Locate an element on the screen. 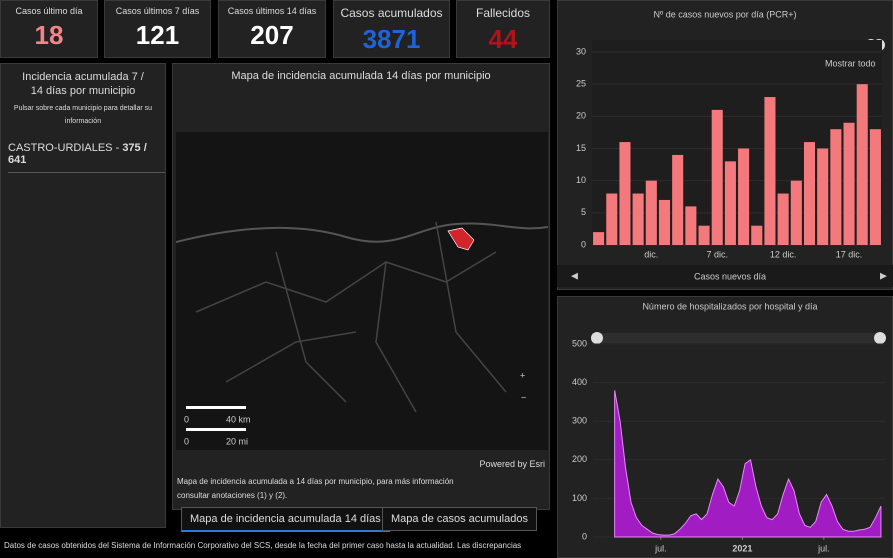 This screenshot has height=558, width=893. card: Casos acumulados 3871 is located at coordinates (391, 29).